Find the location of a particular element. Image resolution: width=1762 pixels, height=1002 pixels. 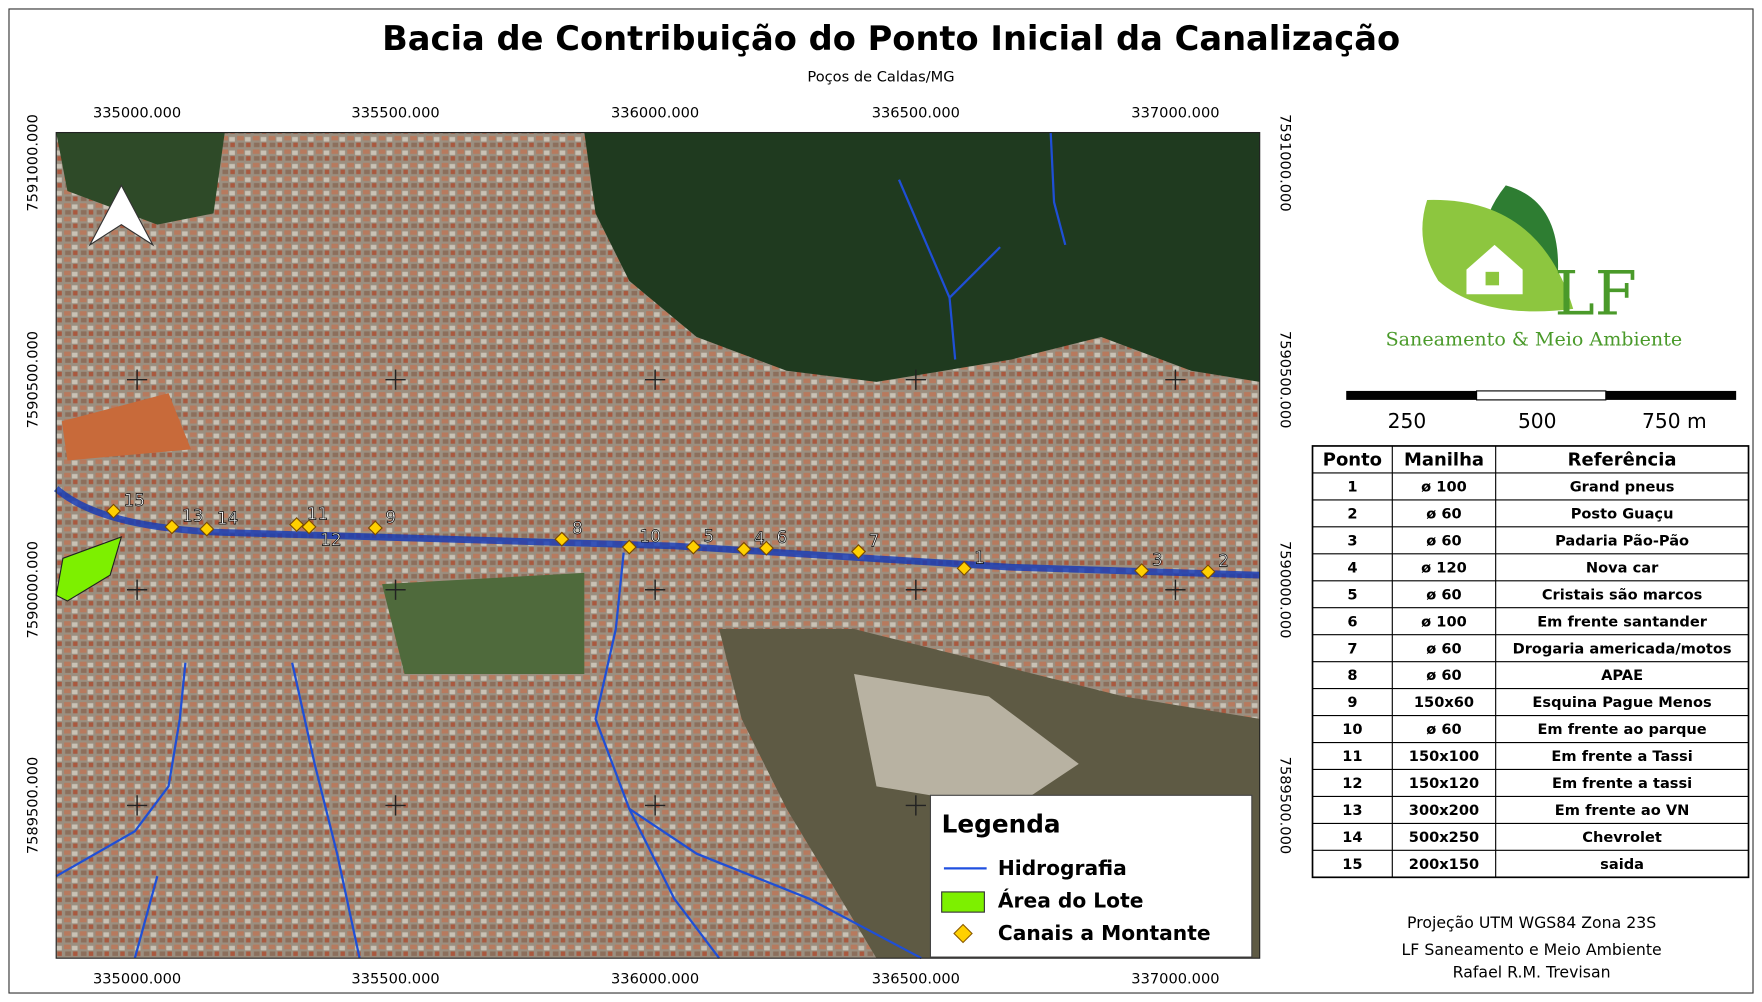

point-label: 9 is located at coordinates (390, 517).